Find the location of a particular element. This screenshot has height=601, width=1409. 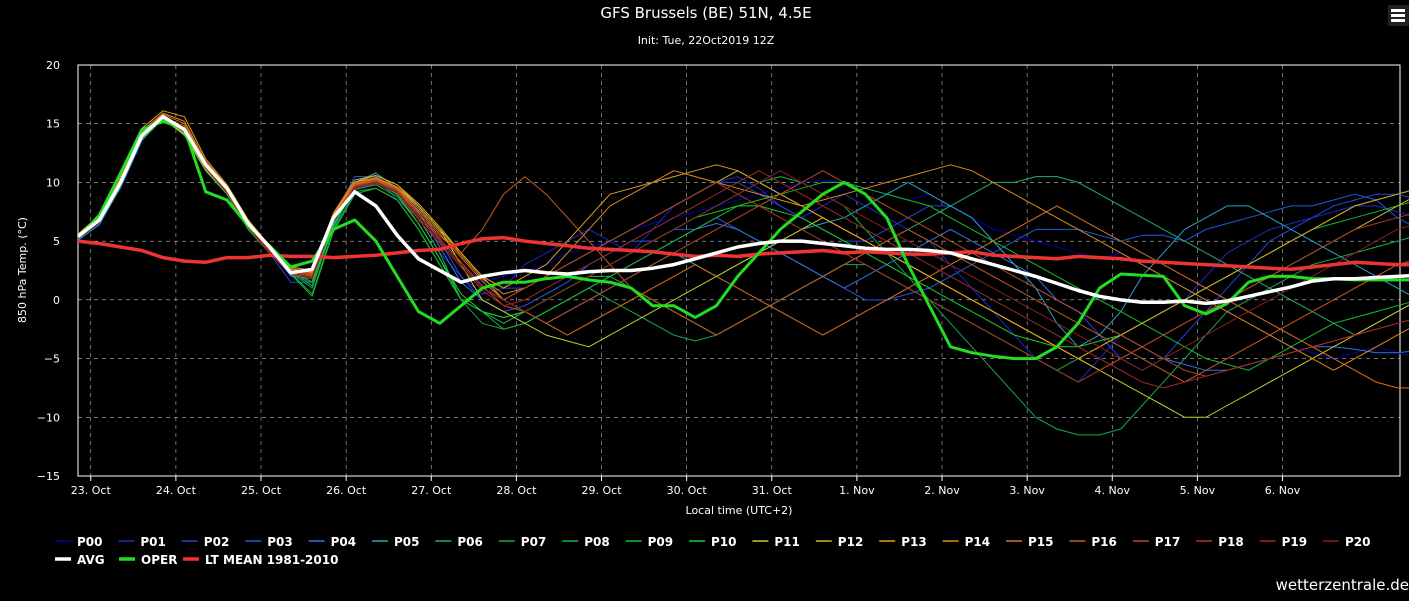

legend-item-p19: P19 is located at coordinates (1295, 542).